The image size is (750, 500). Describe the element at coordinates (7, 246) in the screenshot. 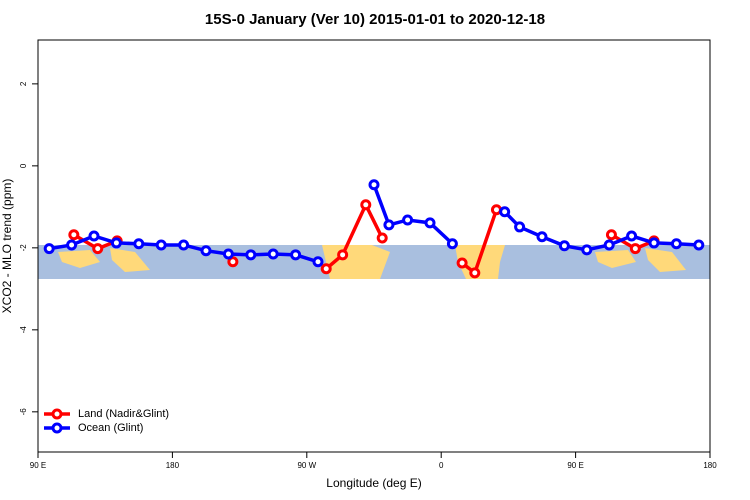

I see `y-axis-label: XCO2 - MLO trend (ppm)` at that location.